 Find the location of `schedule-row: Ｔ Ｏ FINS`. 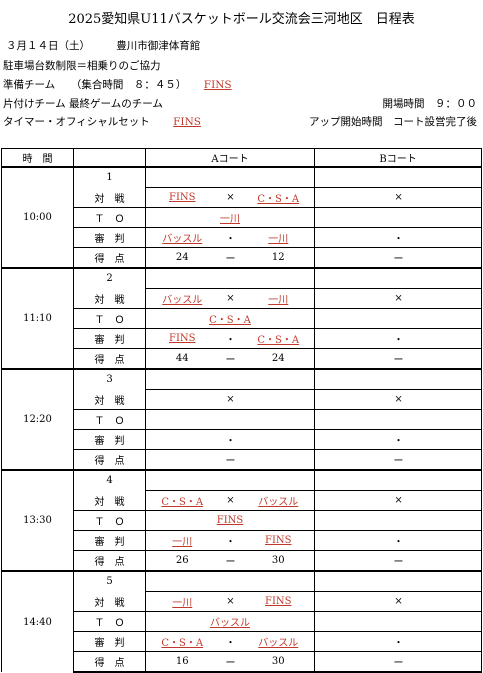

schedule-row: Ｔ Ｏ FINS is located at coordinates (242, 520).